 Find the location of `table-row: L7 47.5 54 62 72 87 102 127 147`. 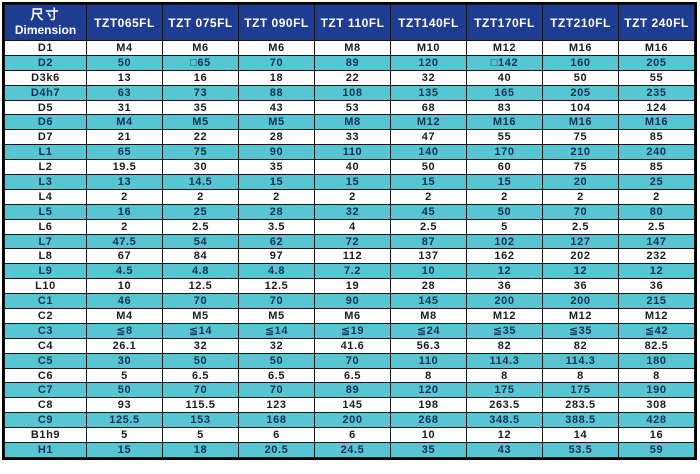

table-row: L7 47.5 54 62 72 87 102 127 147 is located at coordinates (349, 241).